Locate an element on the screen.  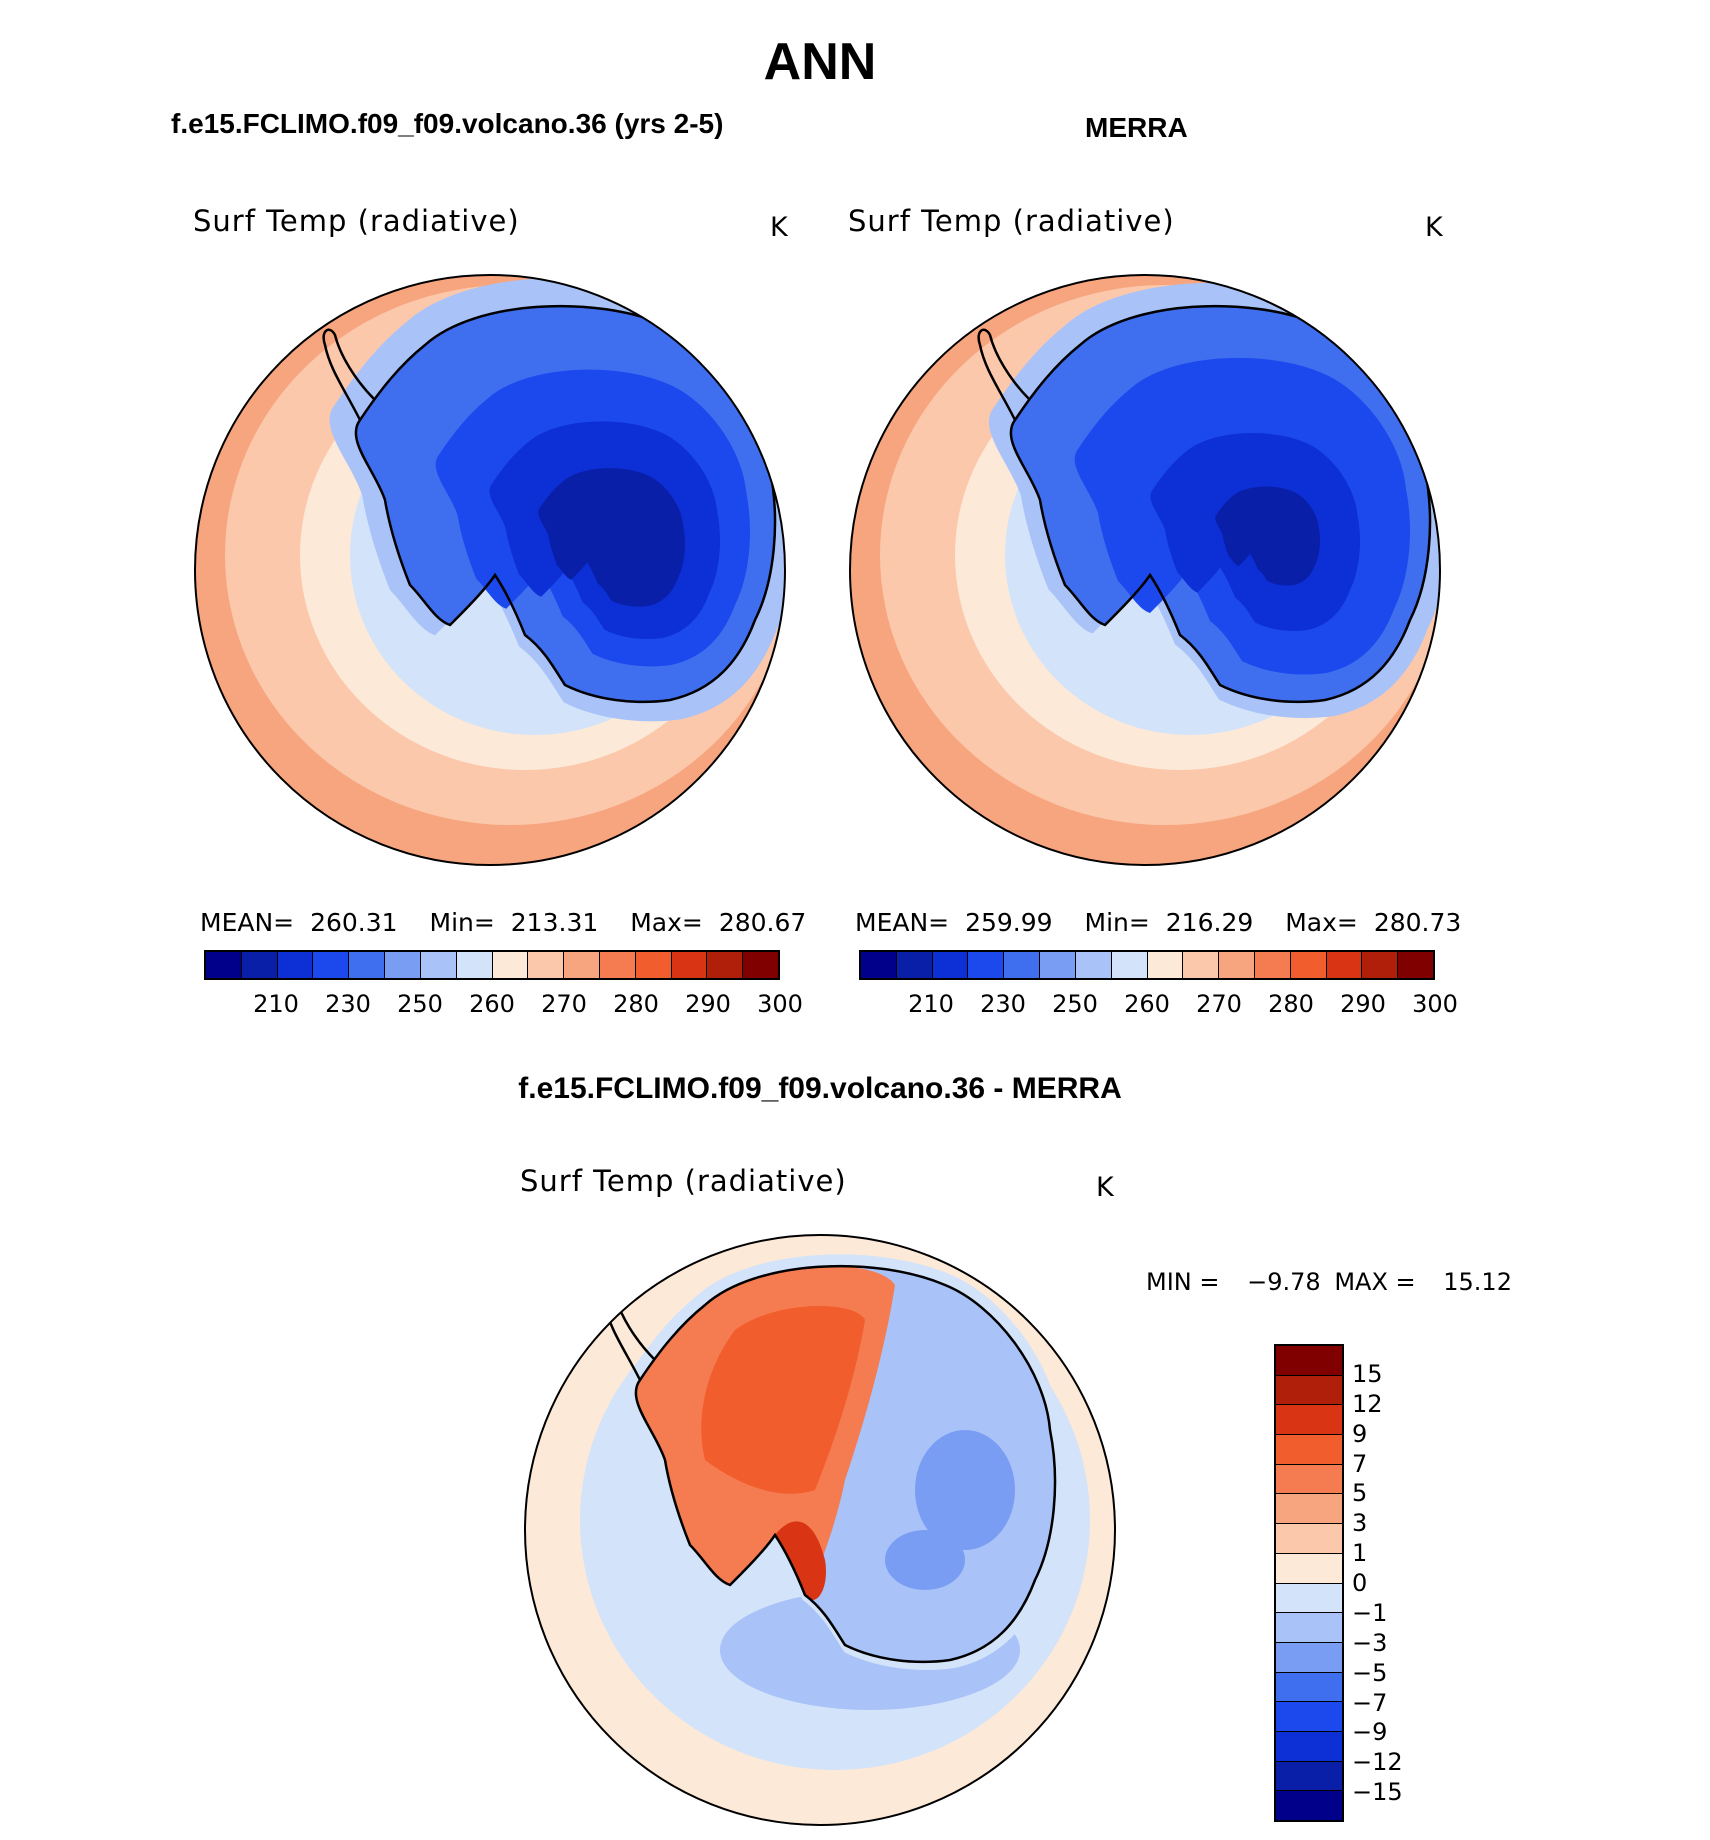
colorbar-tick-label: −9 is located at coordinates (1370, 1732).